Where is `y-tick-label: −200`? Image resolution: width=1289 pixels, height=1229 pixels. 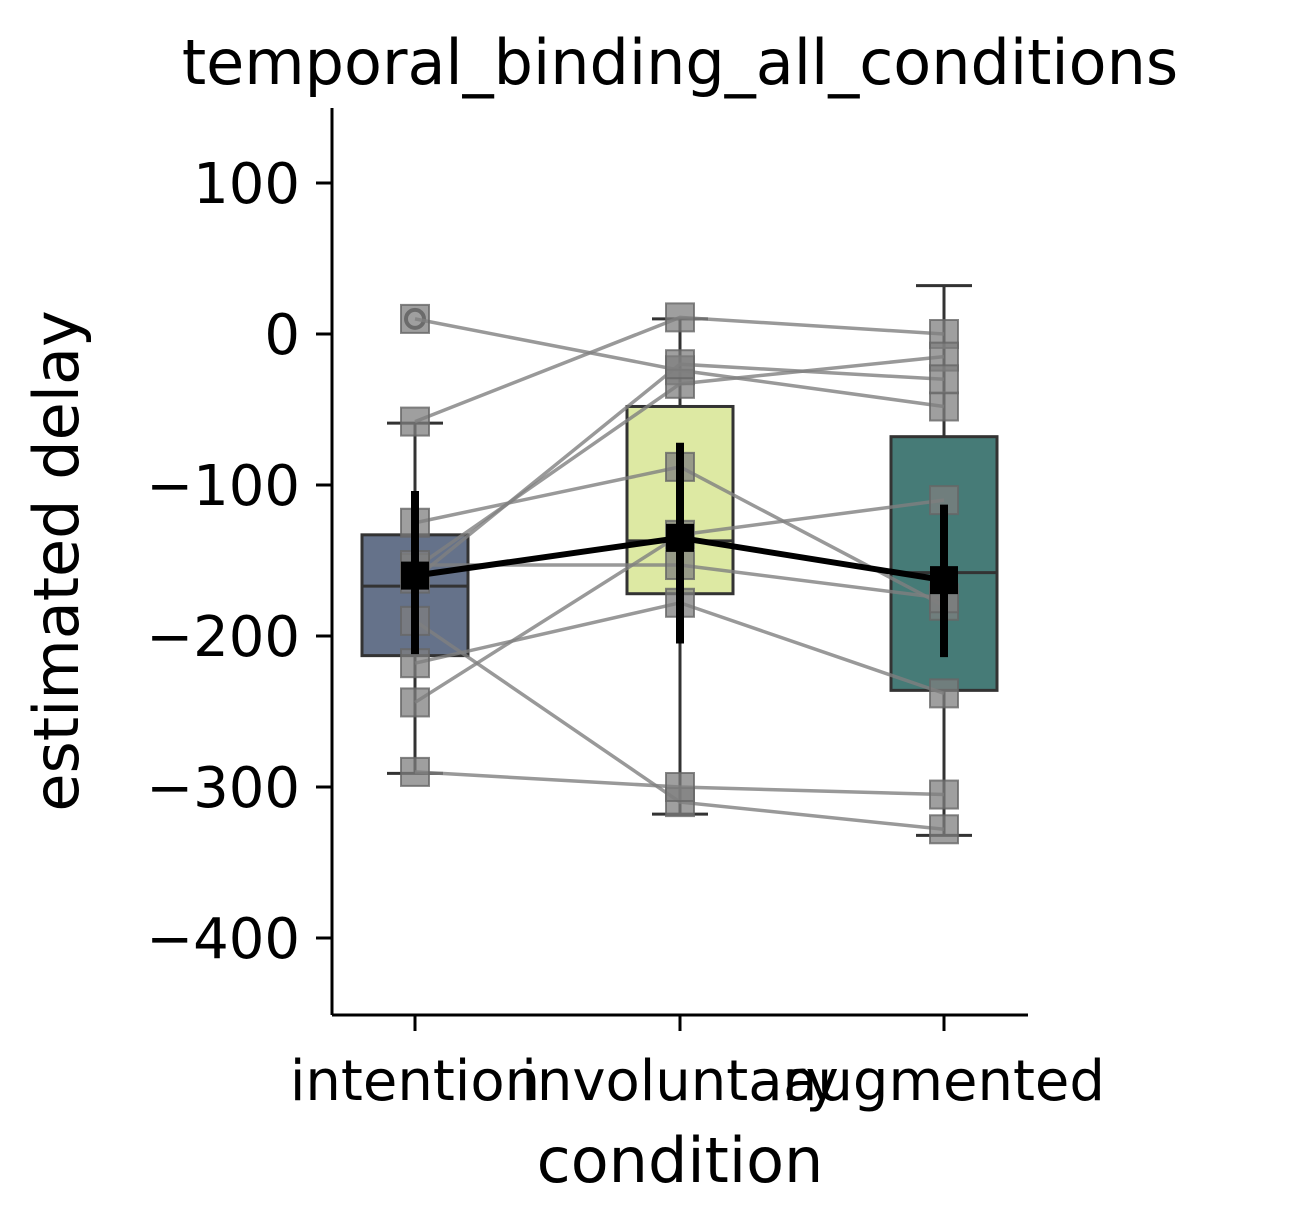 y-tick-label: −200 is located at coordinates (223, 637).